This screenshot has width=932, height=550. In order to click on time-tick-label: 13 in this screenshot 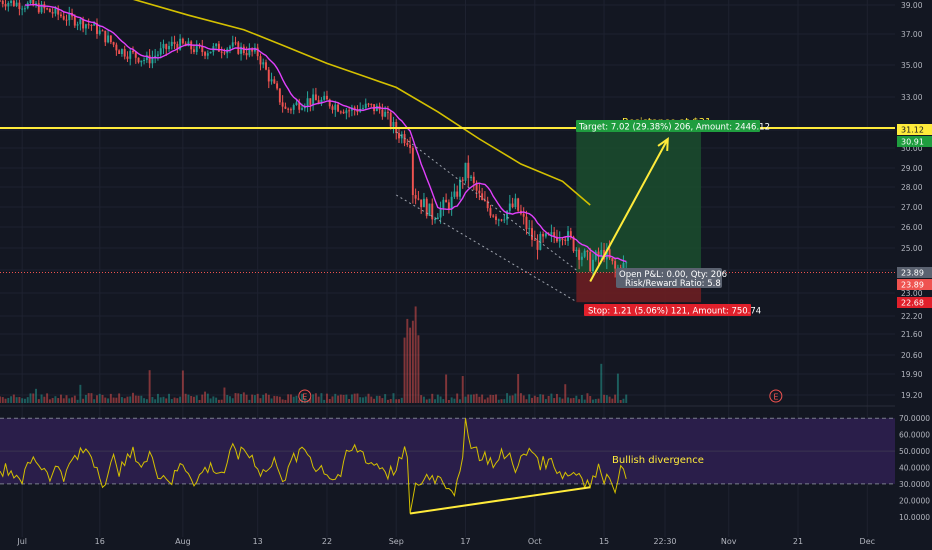, I will do `click(258, 541)`.